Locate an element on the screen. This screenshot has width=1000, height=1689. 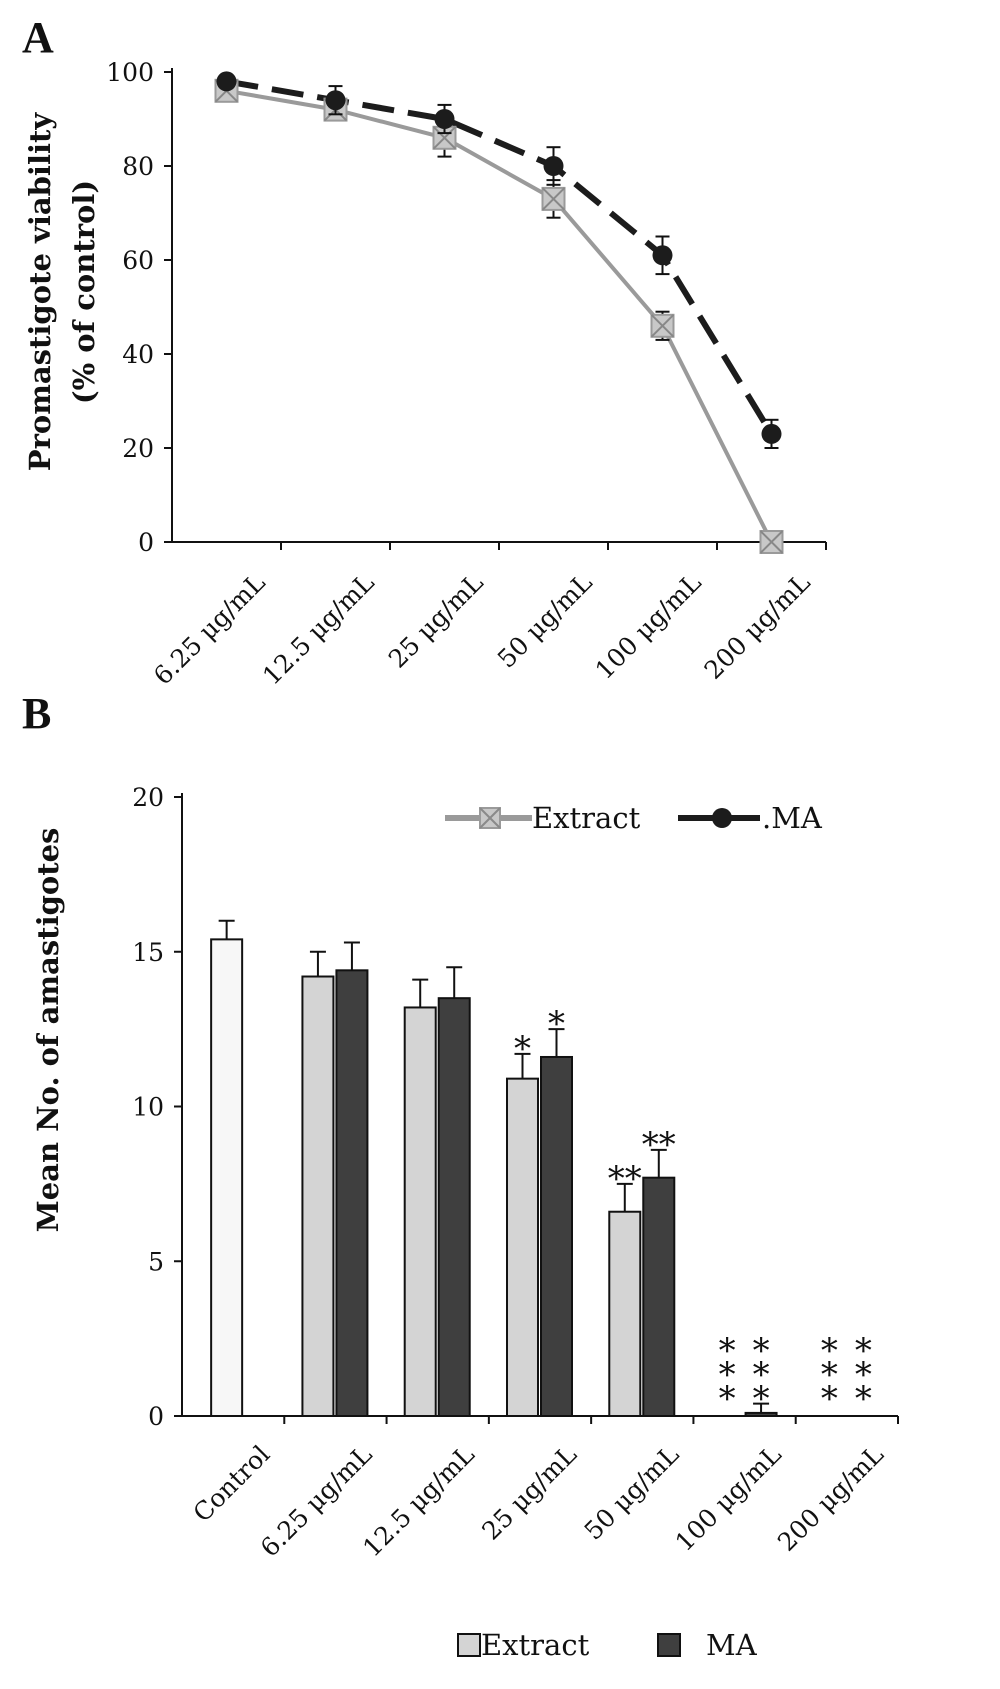
panel-b-x-tick-label: 100 μg/mL is located at coordinates (728, 1498).